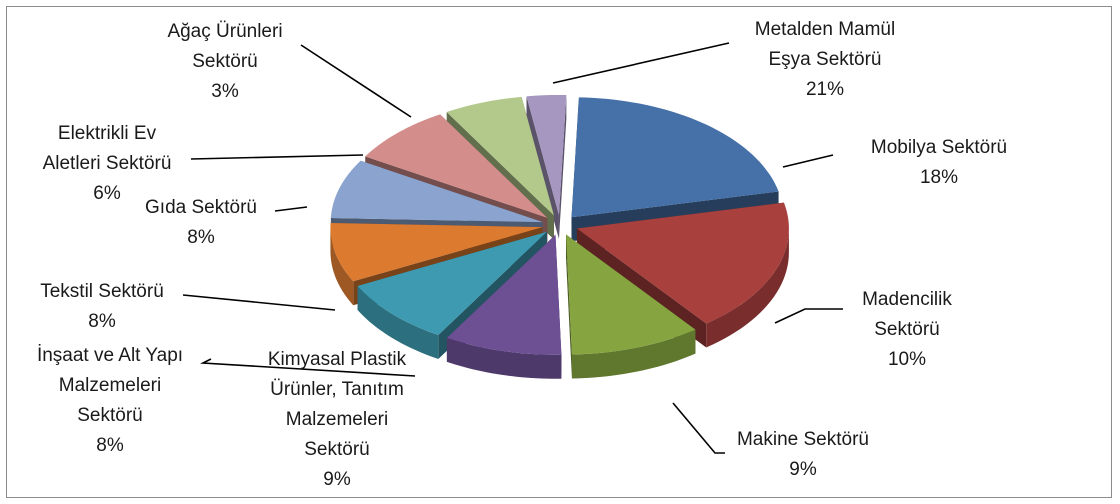 This screenshot has height=504, width=1120. I want to click on data-label: Madencilik Sektörü 10%, so click(907, 329).